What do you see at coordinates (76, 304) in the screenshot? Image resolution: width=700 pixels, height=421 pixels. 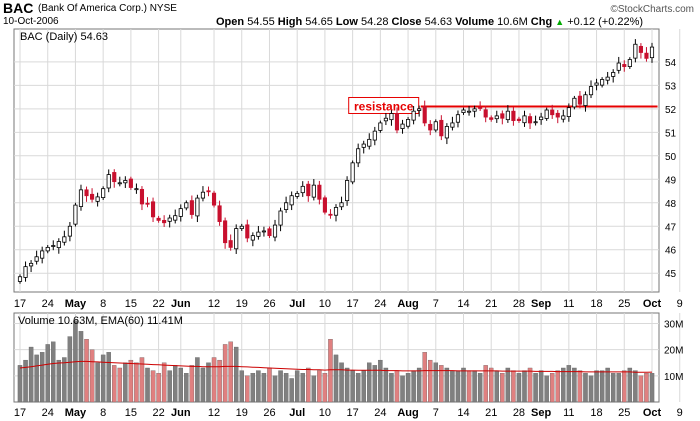 I see `price-x-tick-label: May` at bounding box center [76, 304].